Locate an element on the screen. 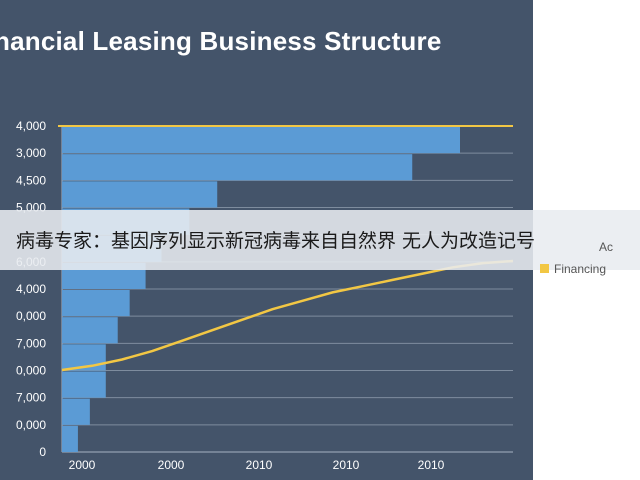  legend-label: Financing is located at coordinates (580, 269).